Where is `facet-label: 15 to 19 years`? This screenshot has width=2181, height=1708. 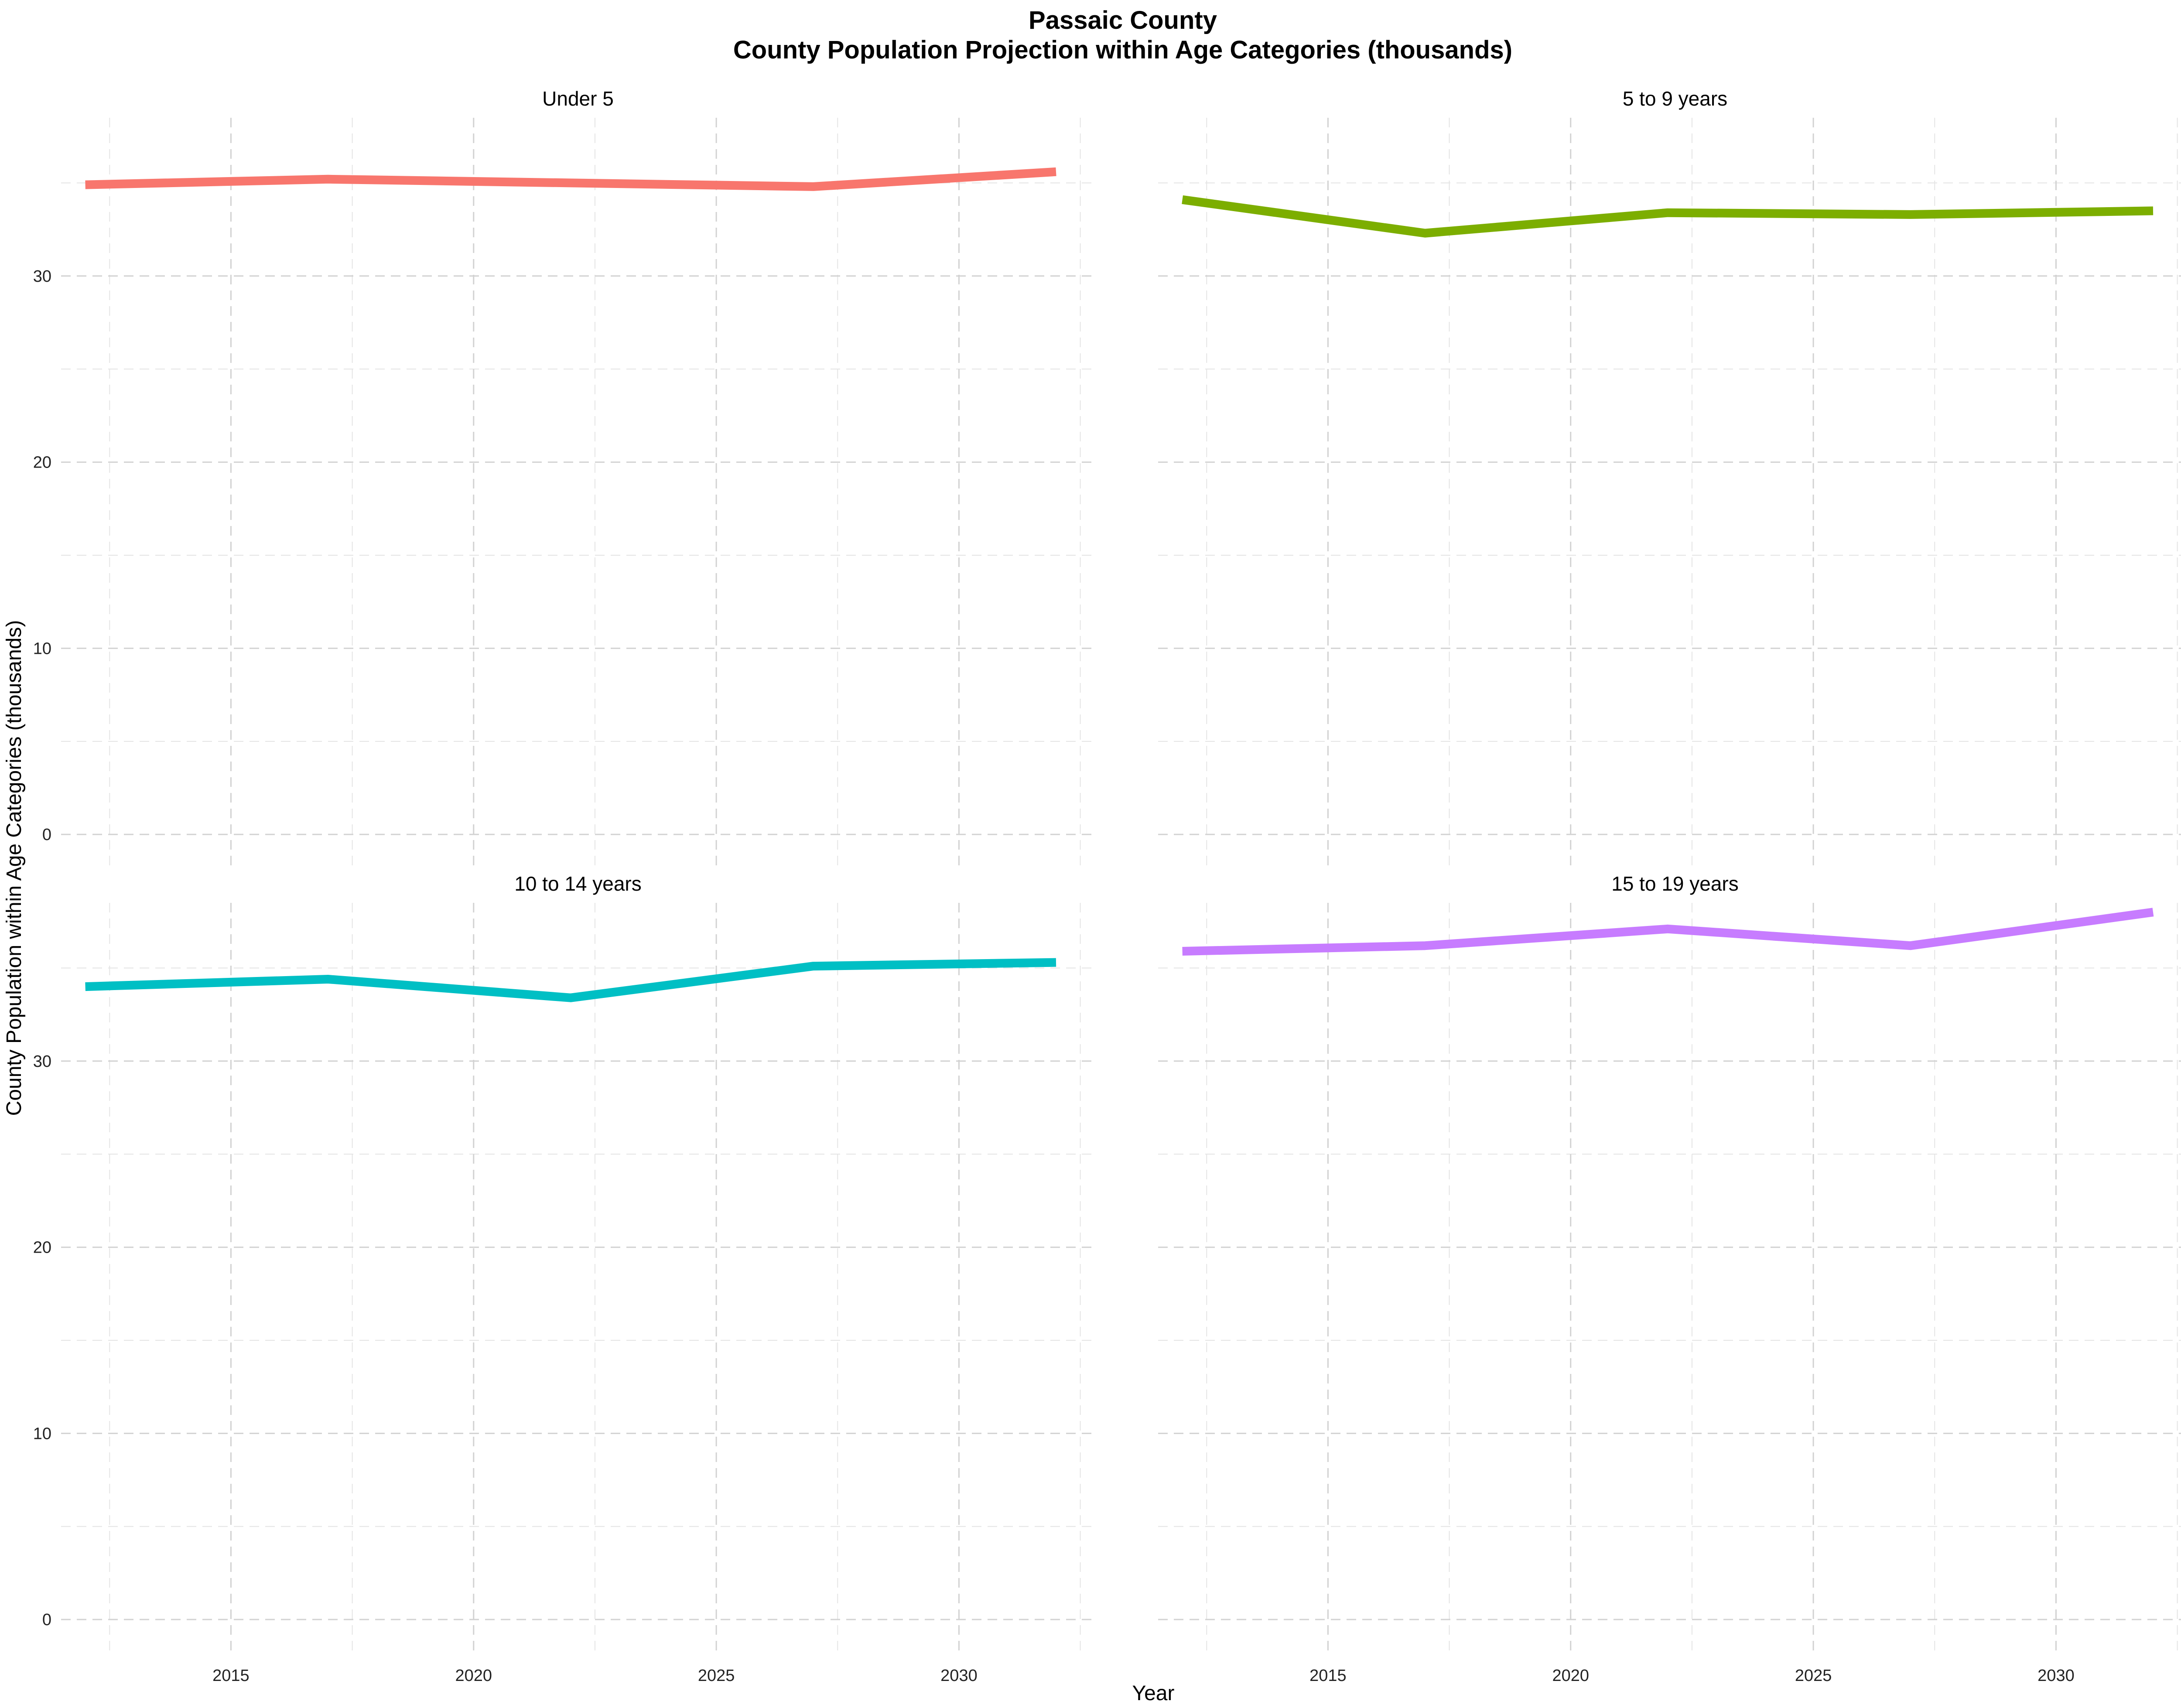
facet-label: 15 to 19 years is located at coordinates (1675, 884).